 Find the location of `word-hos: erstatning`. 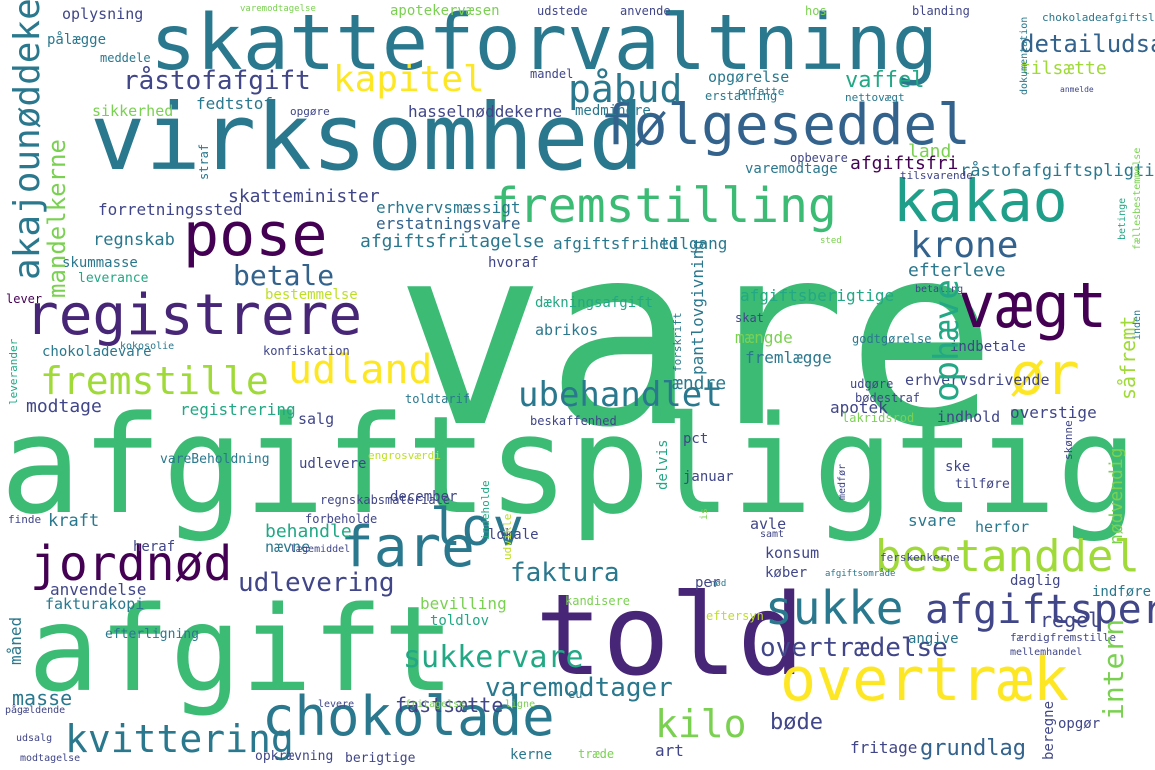

word-hos: erstatning is located at coordinates (741, 96).